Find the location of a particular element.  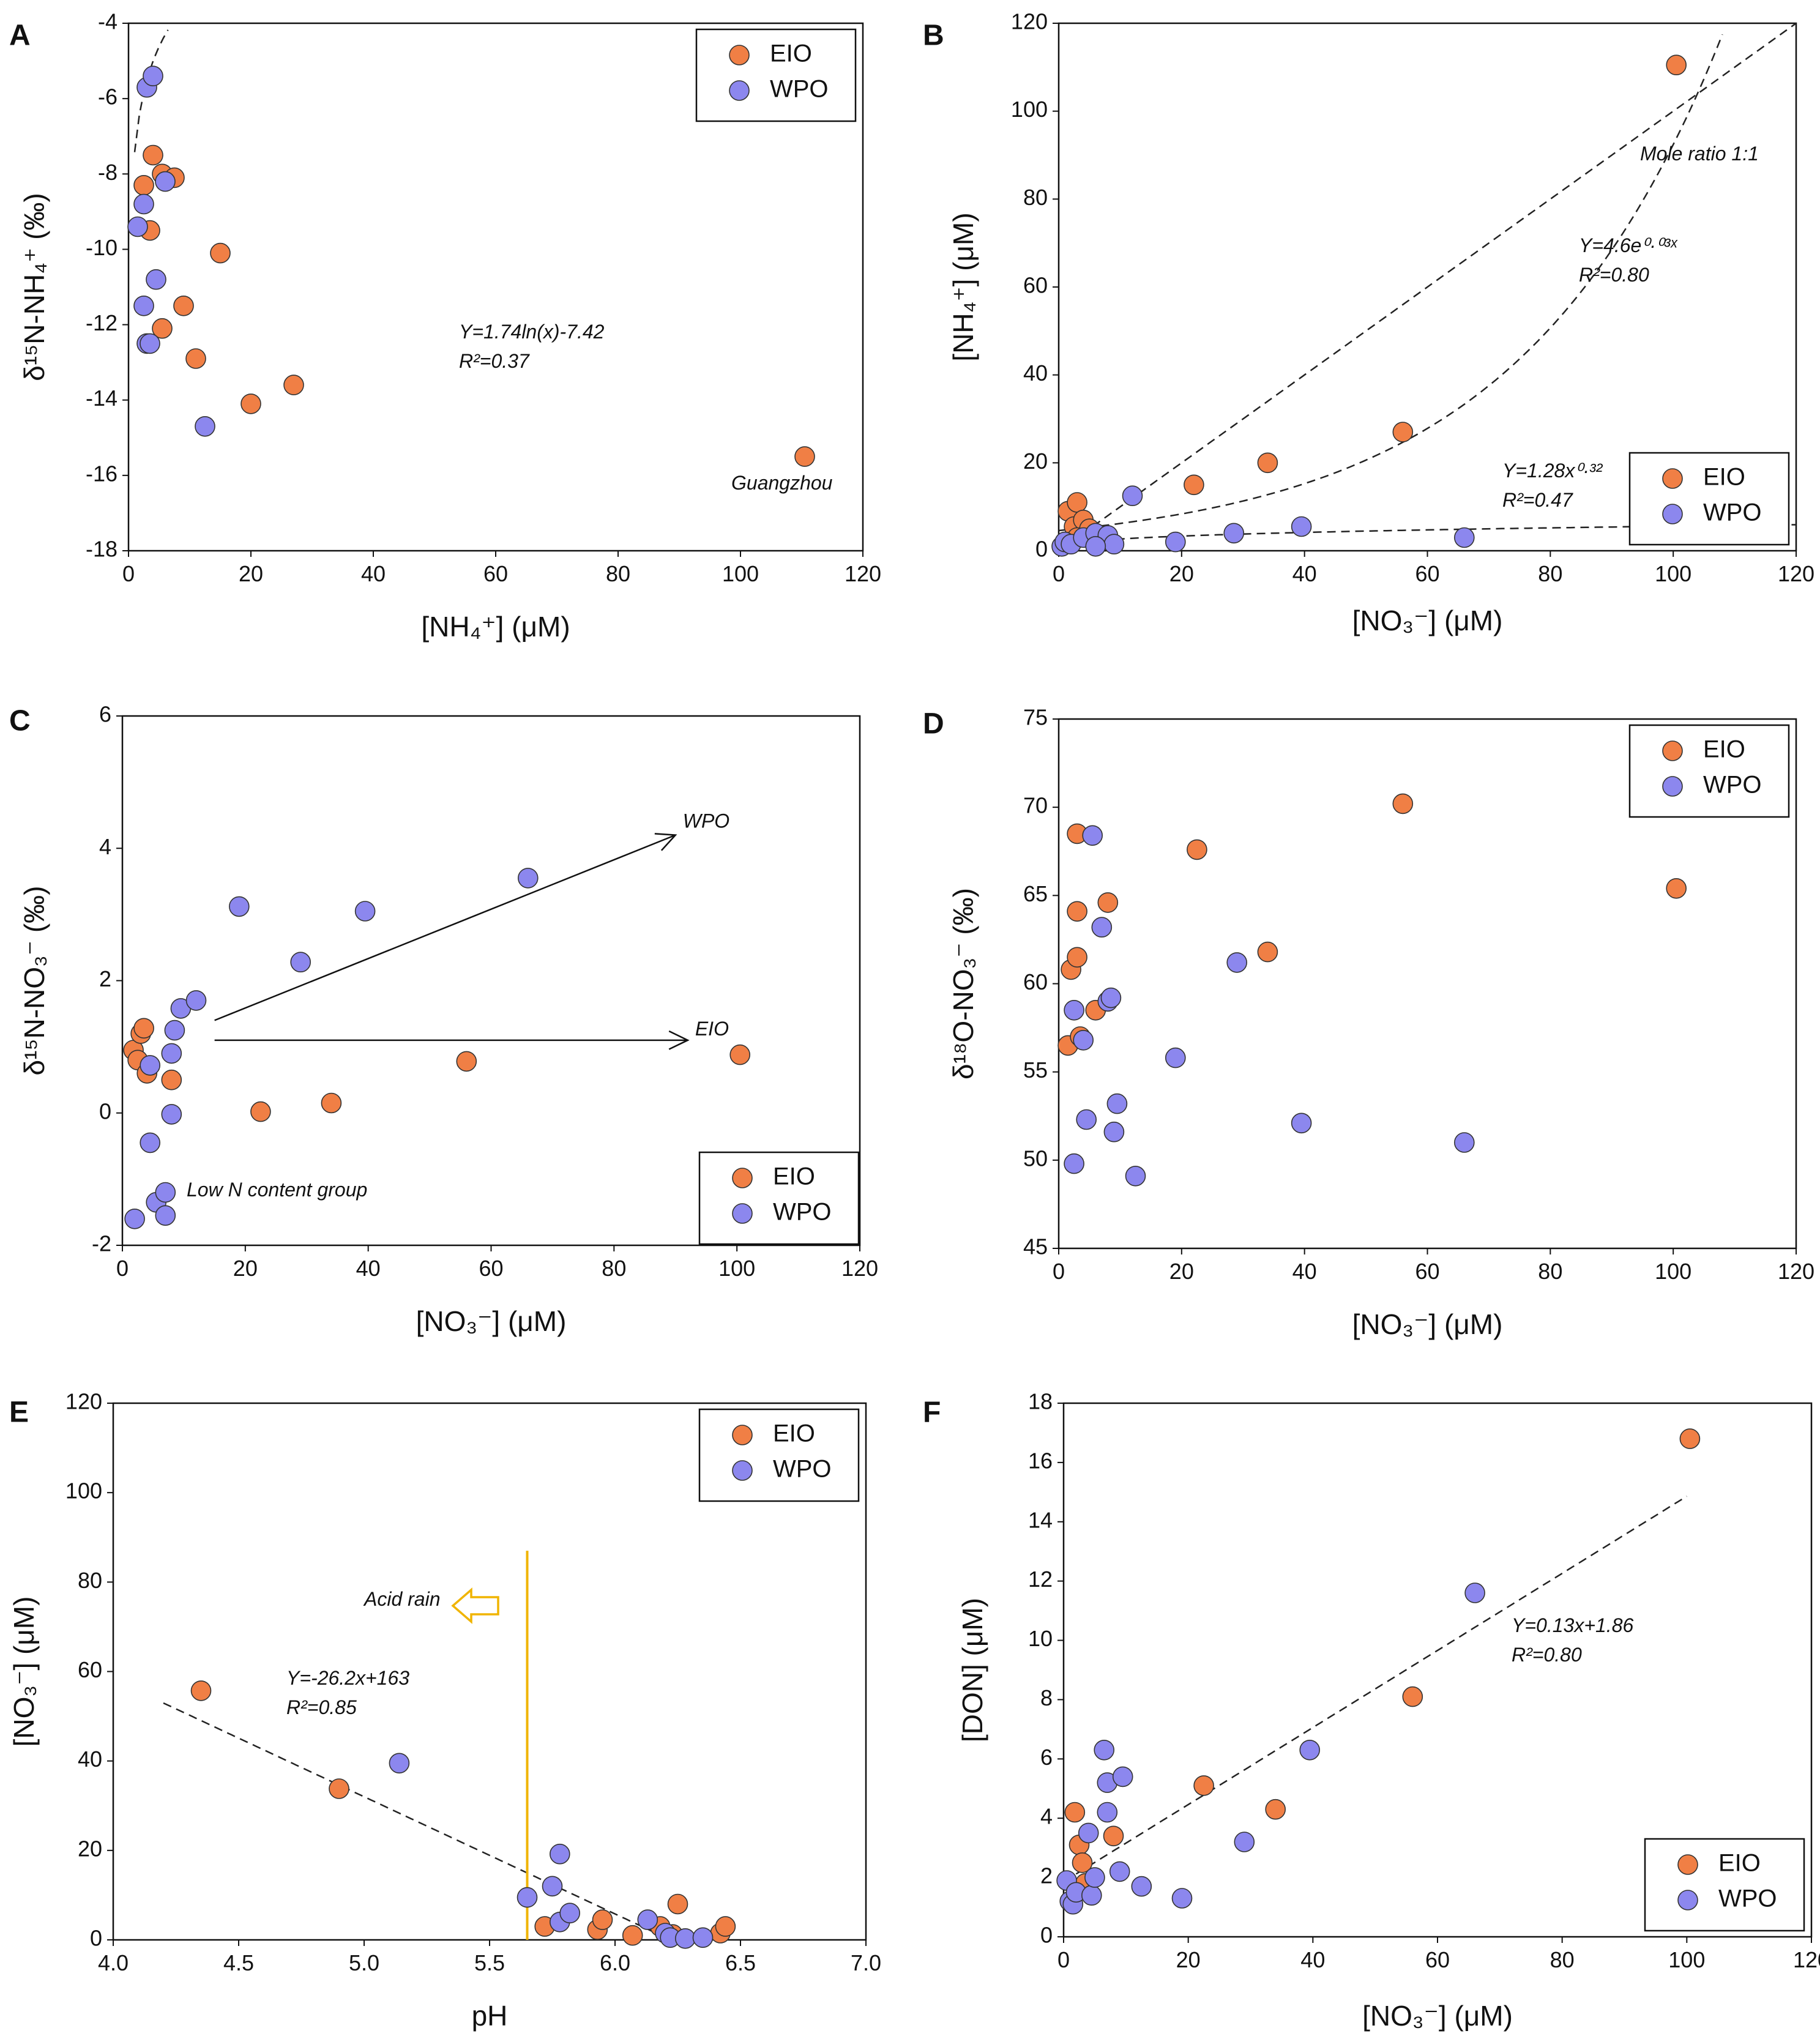

x-tick-label: 4.5 is located at coordinates (238, 1962).